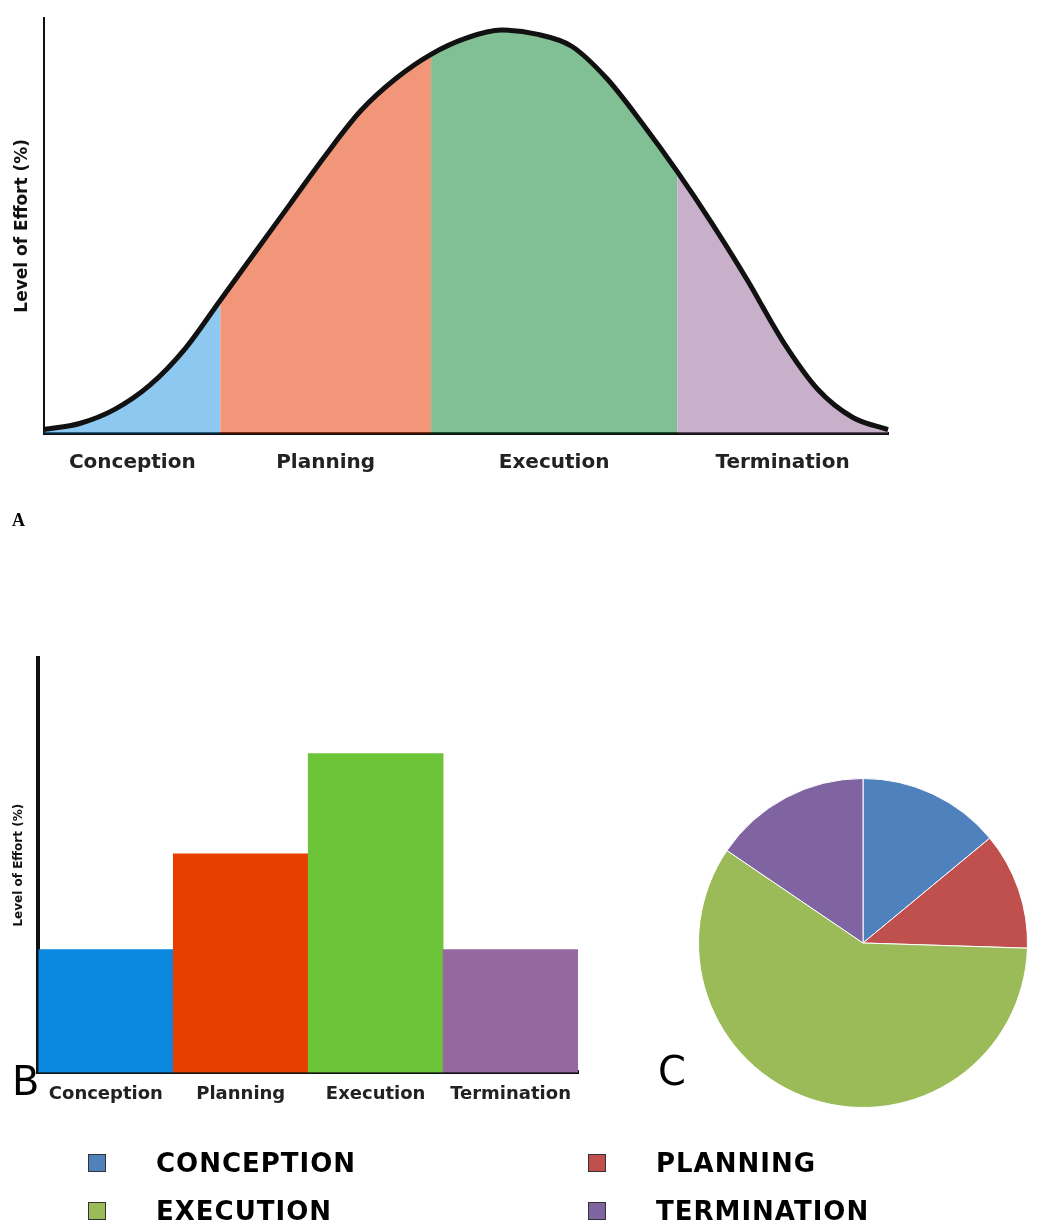  I want to click on annotation: B, so click(26, 1081).